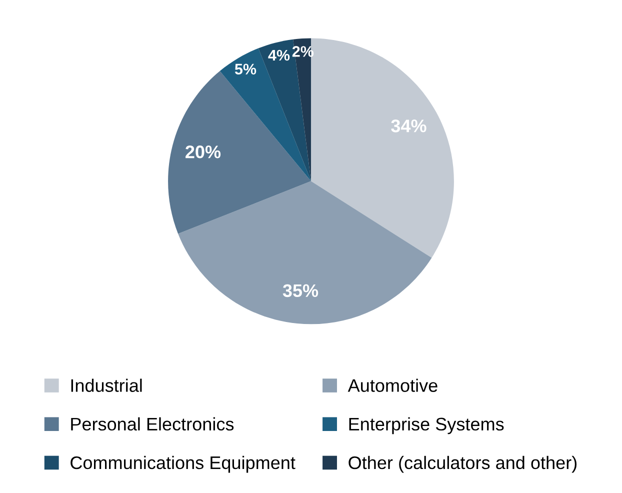  Describe the element at coordinates (203, 152) in the screenshot. I see `data-label: 20%` at that location.